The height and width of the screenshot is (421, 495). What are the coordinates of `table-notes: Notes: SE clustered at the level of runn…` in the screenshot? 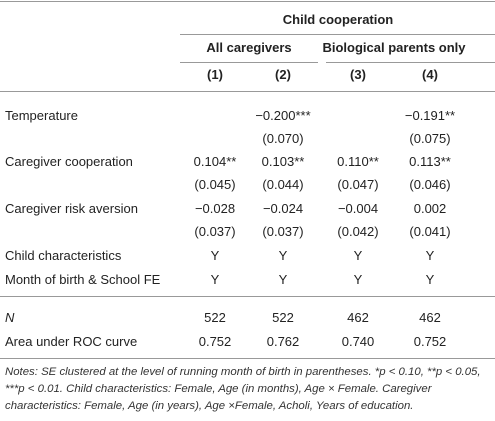 It's located at (243, 389).